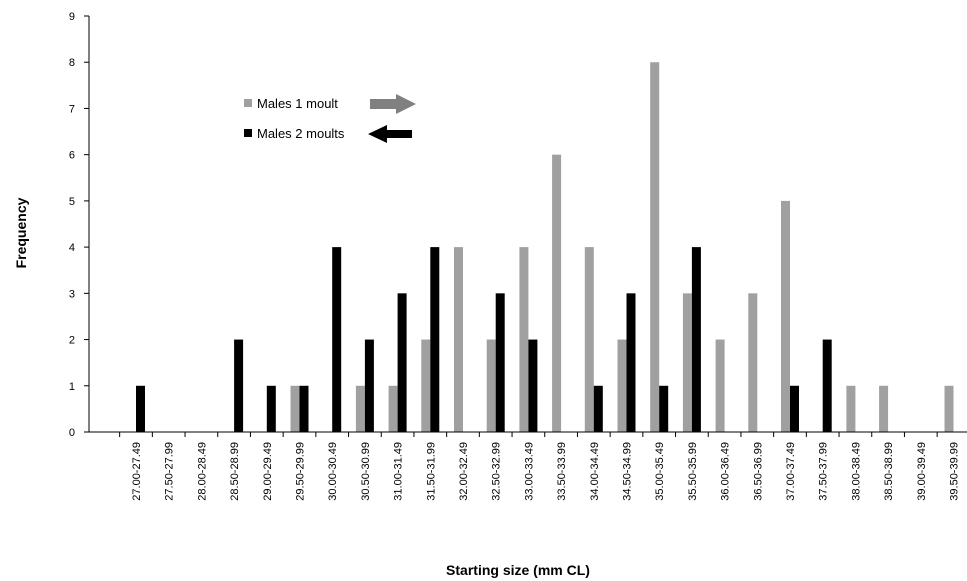  I want to click on x-tick-label: 27.00-27.49, so click(137, 471).